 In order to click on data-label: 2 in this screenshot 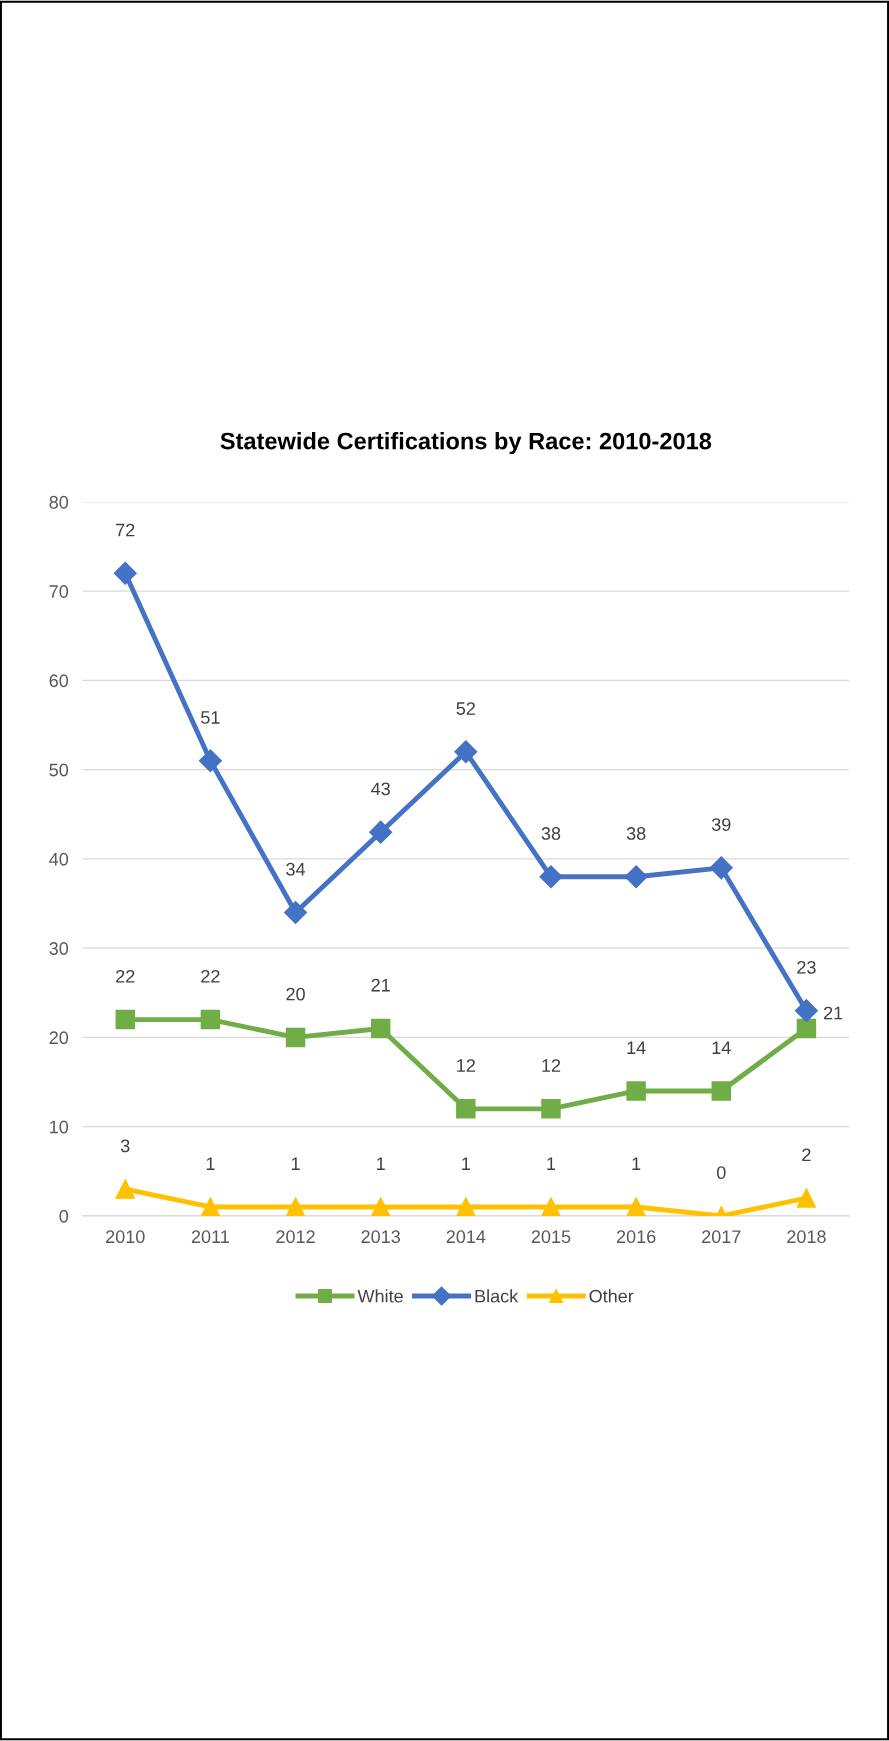, I will do `click(806, 1154)`.